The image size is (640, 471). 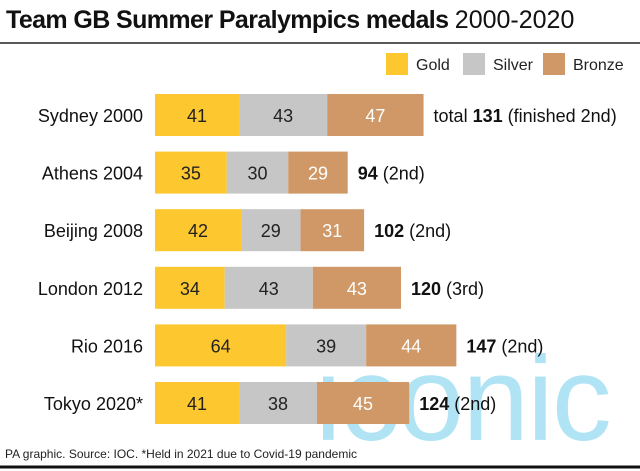 What do you see at coordinates (90, 116) in the screenshot?
I see `category-label: Sydney 2000` at bounding box center [90, 116].